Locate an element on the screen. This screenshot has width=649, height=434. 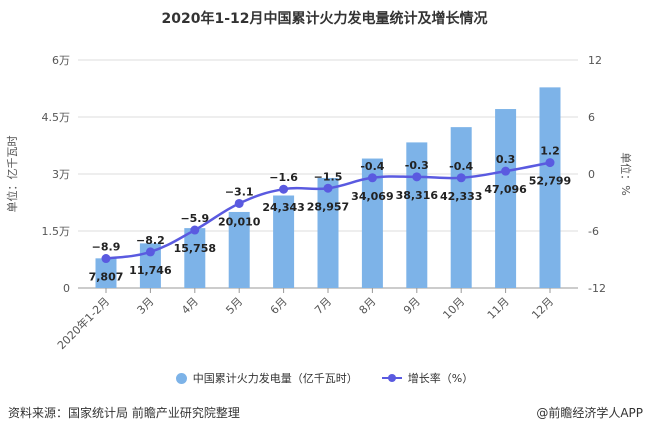
bar-data-label: 34,069 is located at coordinates (372, 196).